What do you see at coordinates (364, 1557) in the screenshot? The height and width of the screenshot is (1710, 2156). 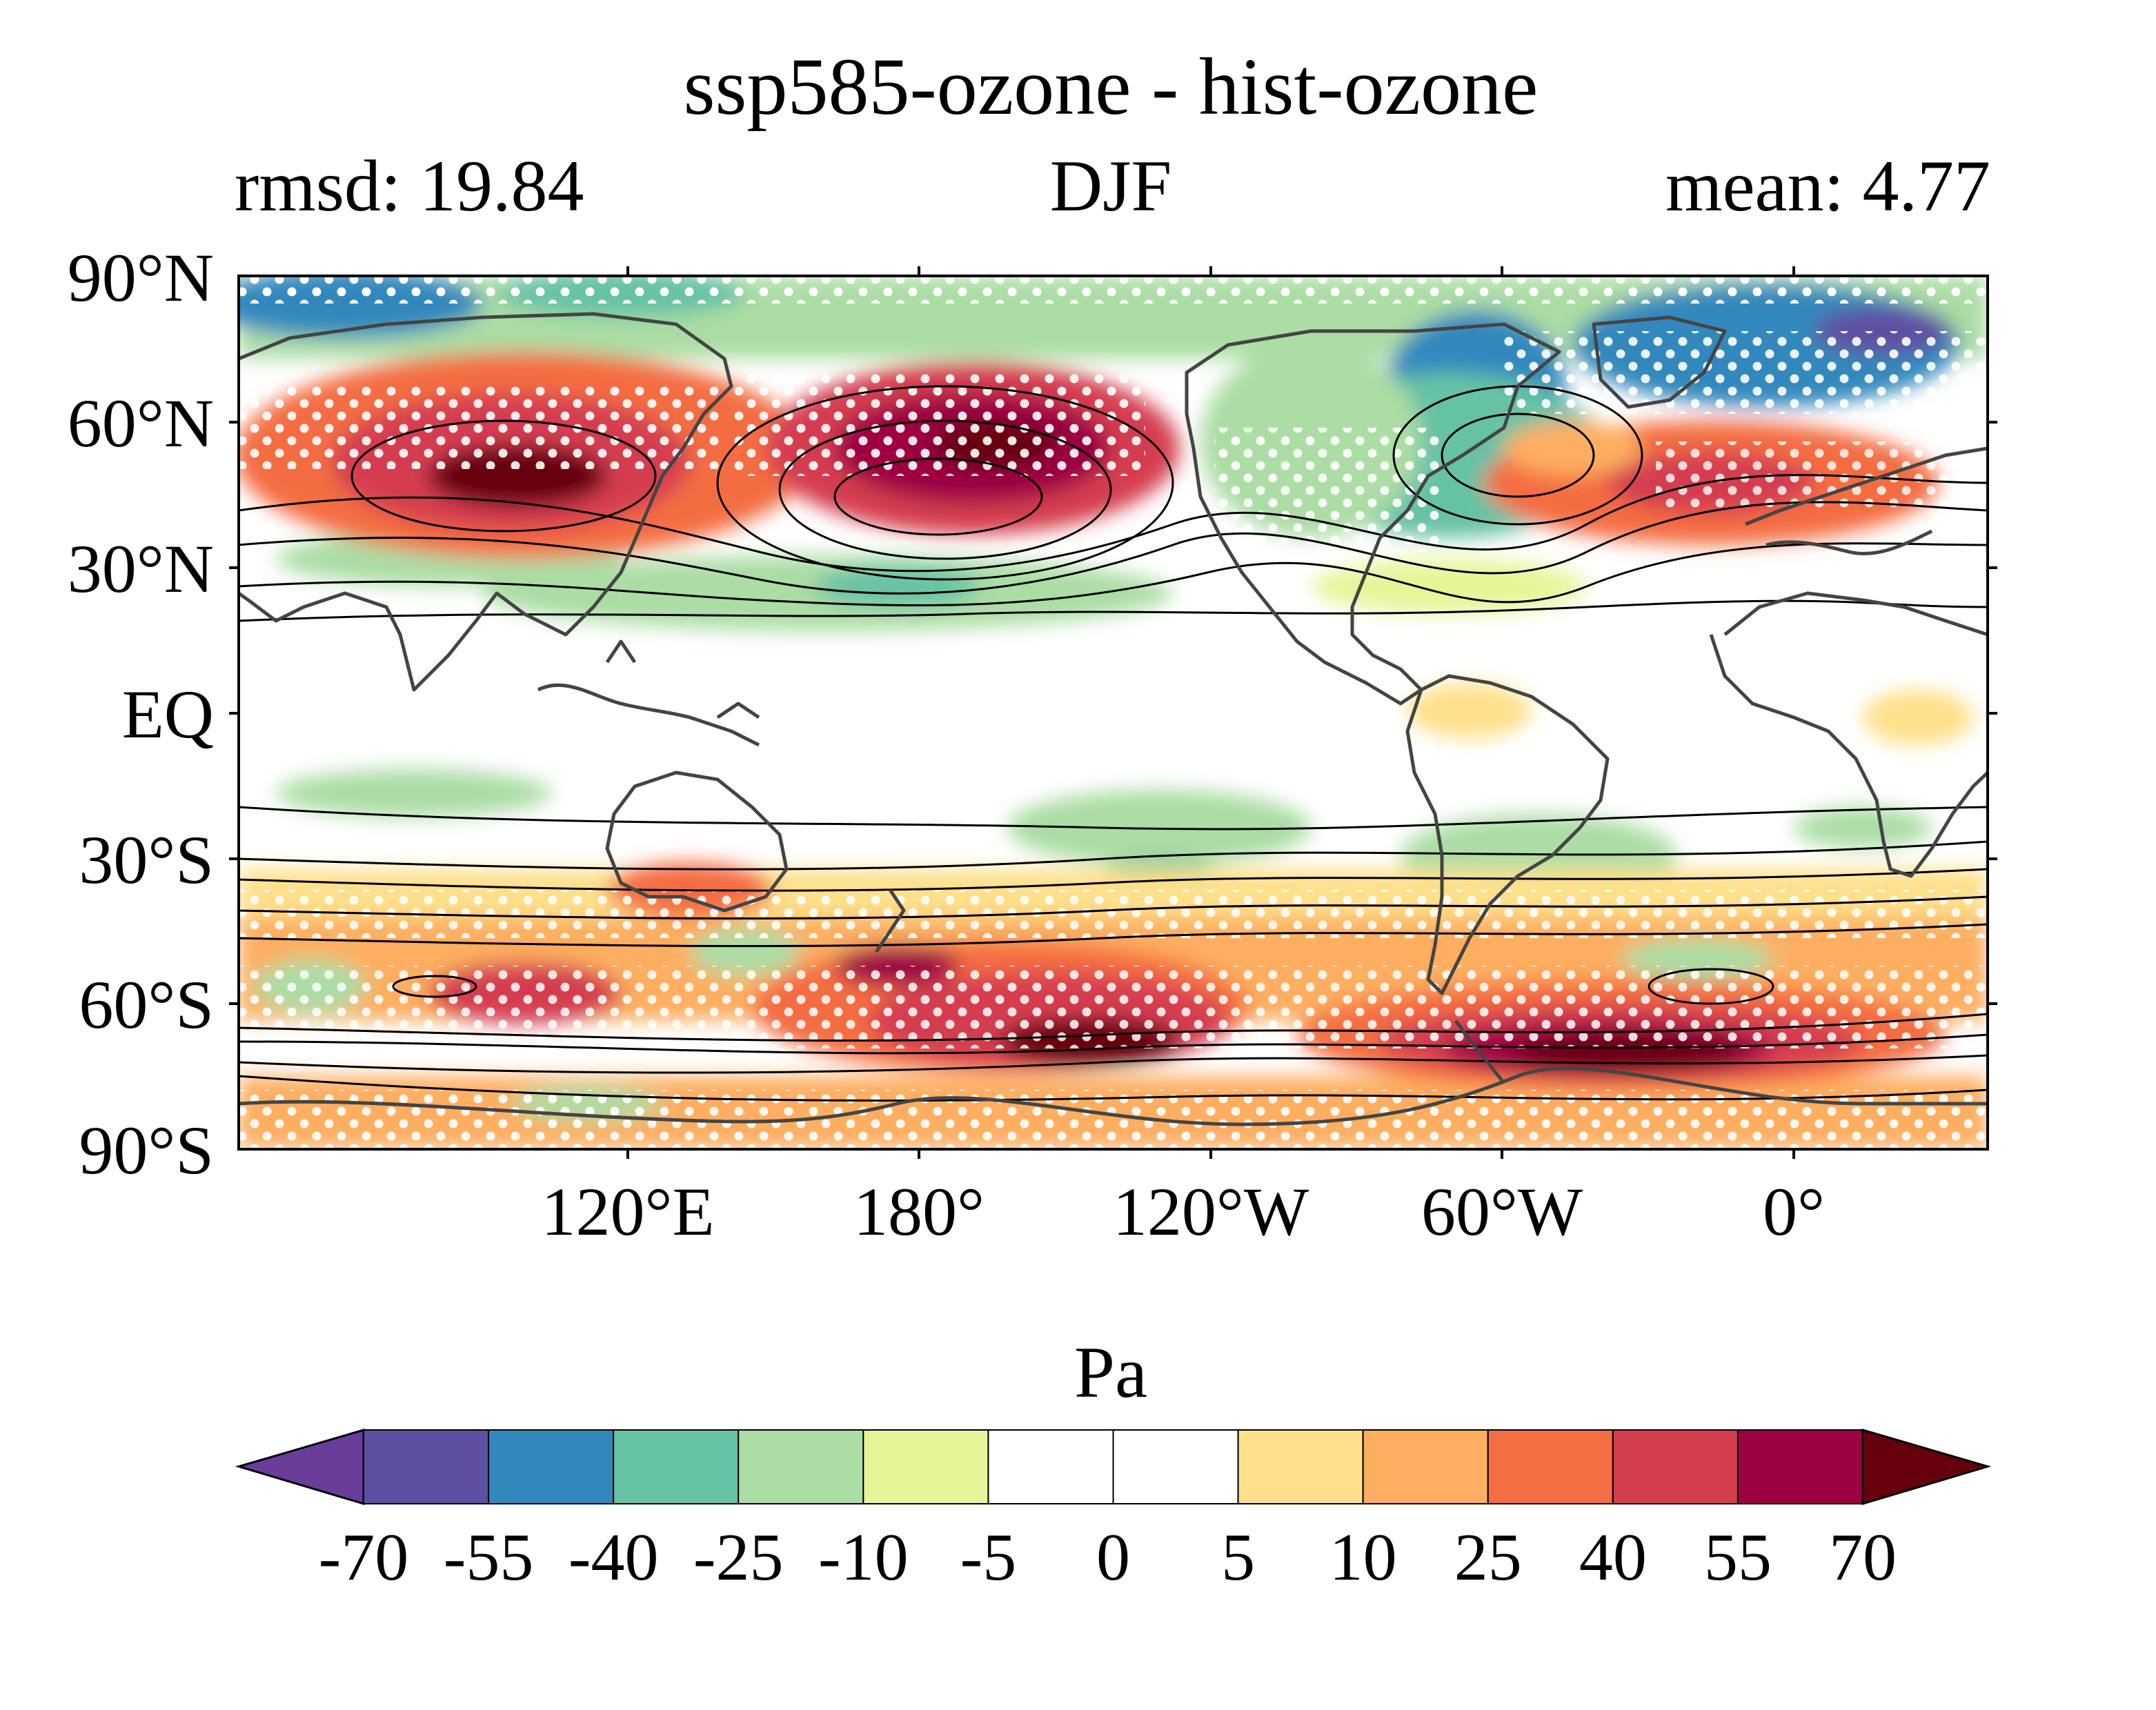 I see `colorbar-tick-label: -70` at bounding box center [364, 1557].